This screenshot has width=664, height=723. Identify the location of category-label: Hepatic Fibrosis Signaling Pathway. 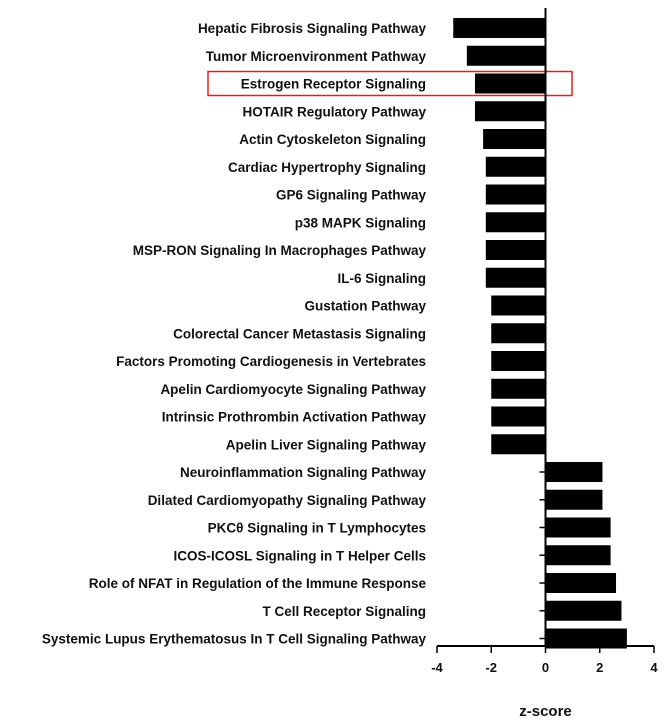
(312, 28).